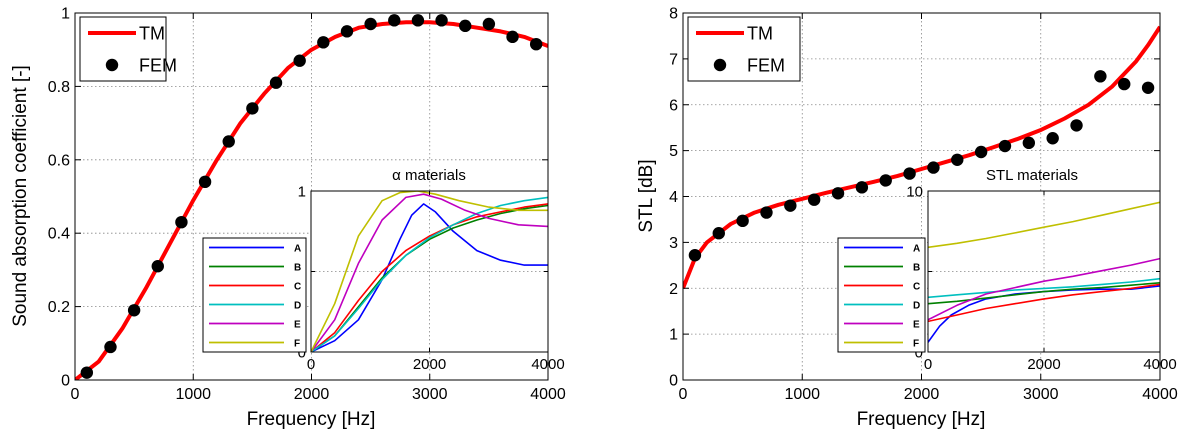 Image resolution: width=1188 pixels, height=437 pixels. Describe the element at coordinates (673, 197) in the screenshot. I see `y-tick-label: 4` at that location.